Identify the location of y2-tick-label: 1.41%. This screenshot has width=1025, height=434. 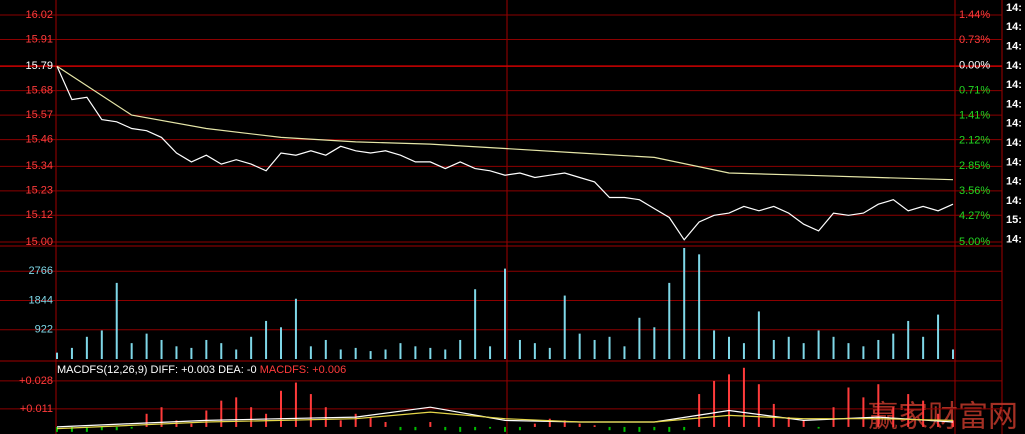
(974, 115).